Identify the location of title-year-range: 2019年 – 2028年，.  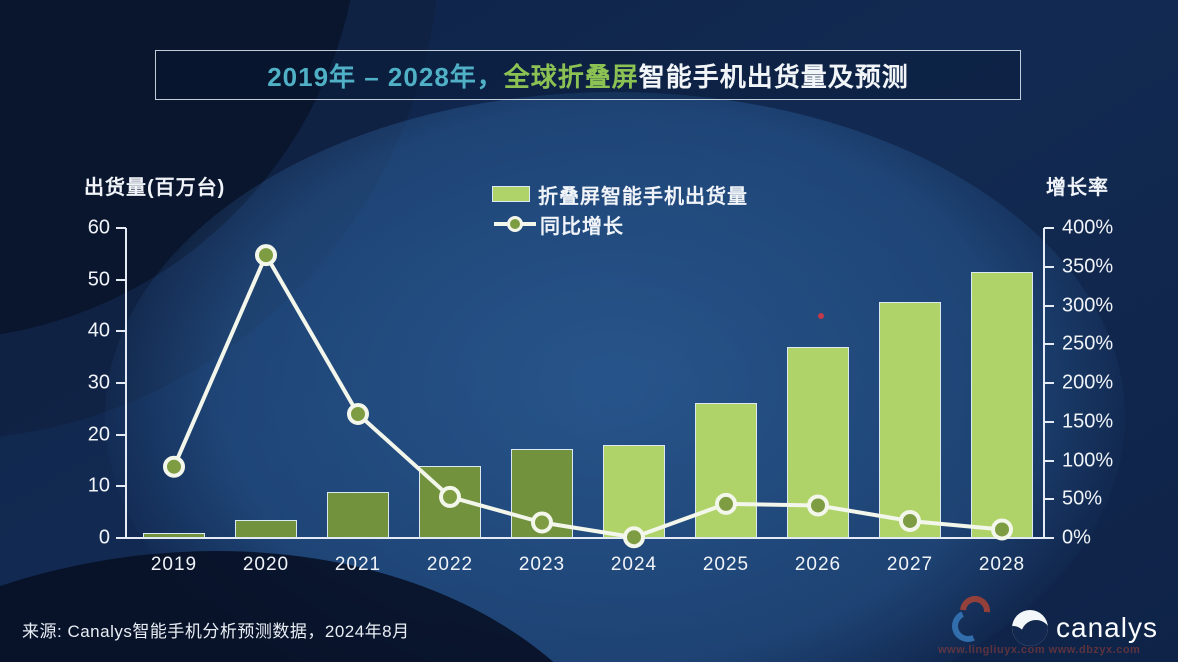
(385, 76).